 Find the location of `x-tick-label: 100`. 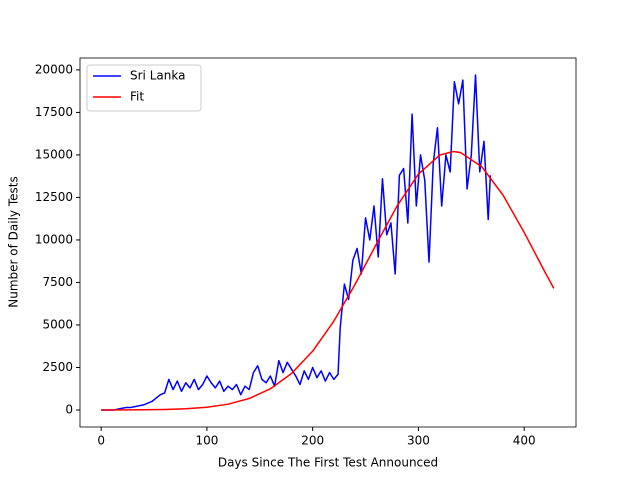

x-tick-label: 100 is located at coordinates (206, 441).